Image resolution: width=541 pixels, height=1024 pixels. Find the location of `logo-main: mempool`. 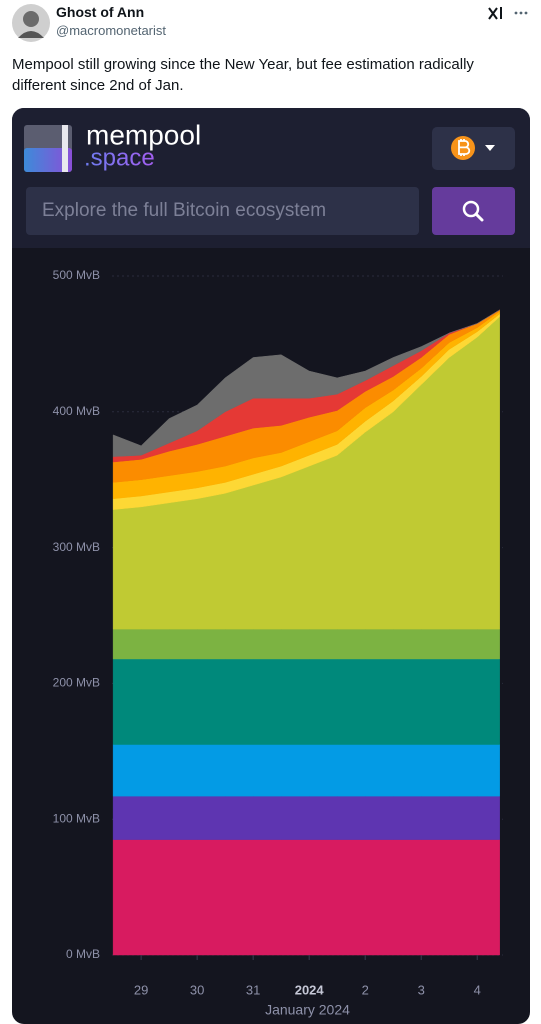

logo-main: mempool is located at coordinates (143, 134).